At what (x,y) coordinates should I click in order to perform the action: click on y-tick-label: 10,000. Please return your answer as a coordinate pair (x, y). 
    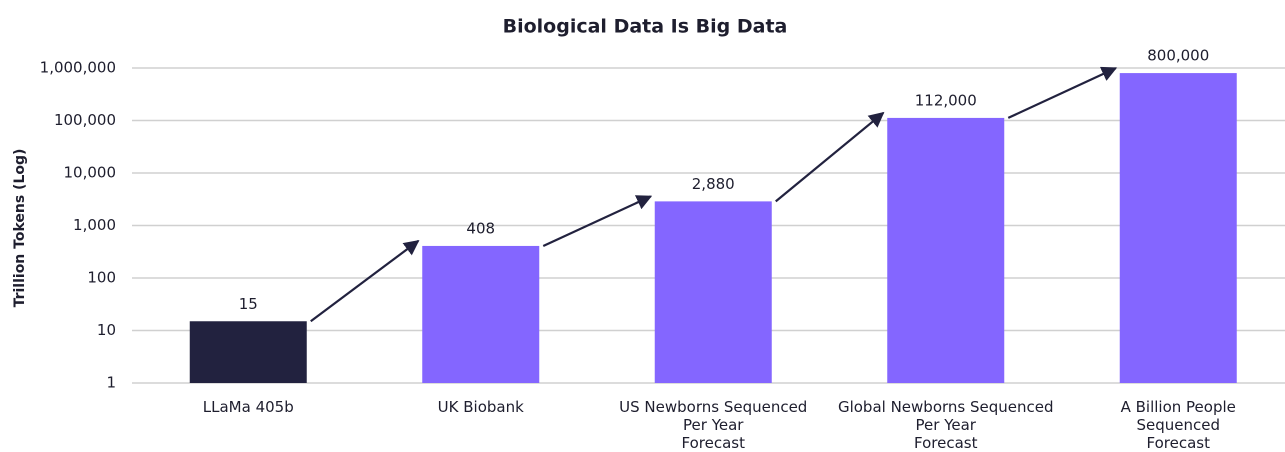
    Looking at the image, I should click on (90, 173).